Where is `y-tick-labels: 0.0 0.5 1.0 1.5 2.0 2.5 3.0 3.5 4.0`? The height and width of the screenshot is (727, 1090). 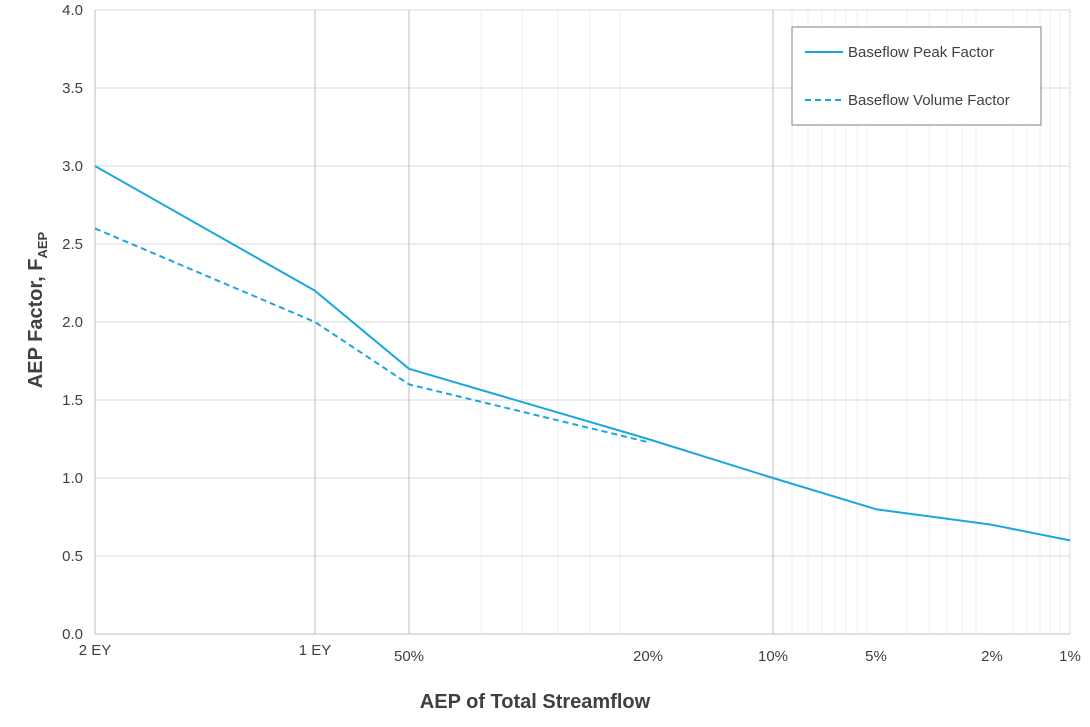
y-tick-labels: 0.0 0.5 1.0 1.5 2.0 2.5 3.0 3.5 4.0 is located at coordinates (72, 322).